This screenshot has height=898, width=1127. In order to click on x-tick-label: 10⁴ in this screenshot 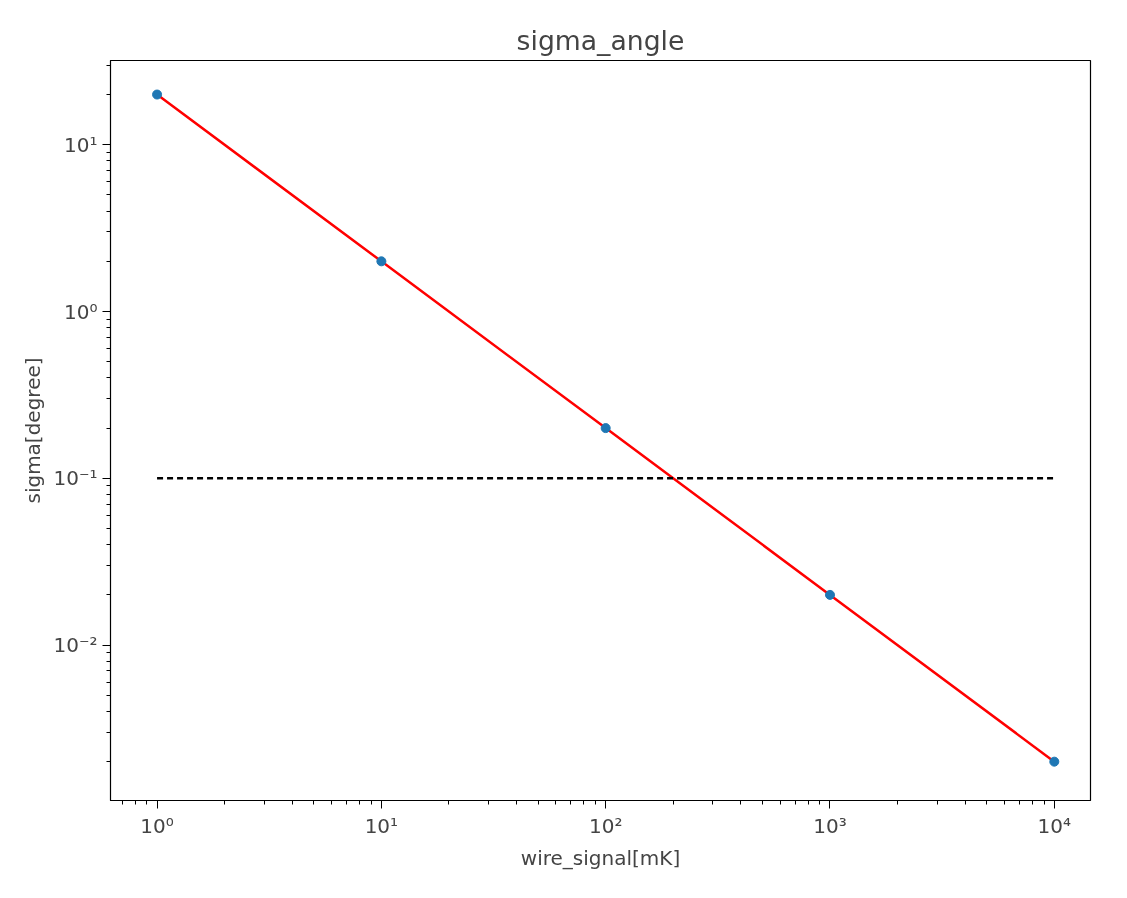, I will do `click(1054, 825)`.